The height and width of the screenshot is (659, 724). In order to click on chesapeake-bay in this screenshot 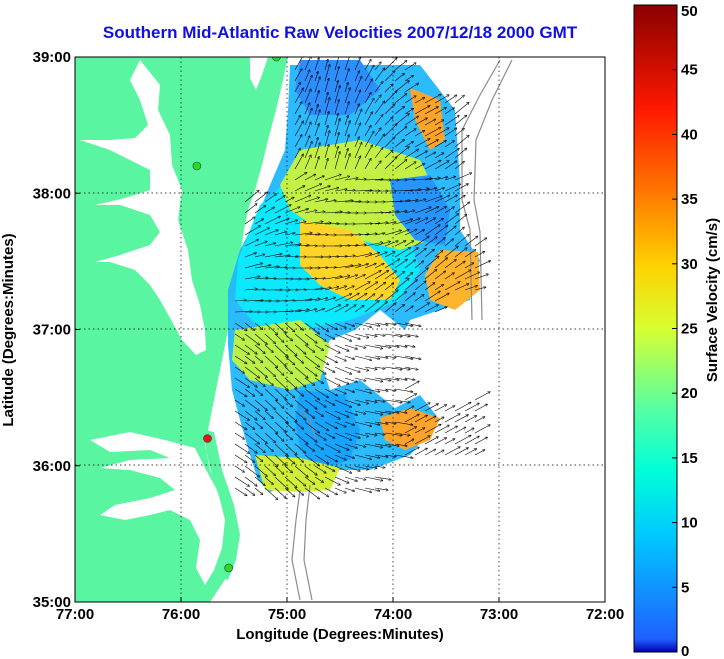, I will do `click(143, 207)`.